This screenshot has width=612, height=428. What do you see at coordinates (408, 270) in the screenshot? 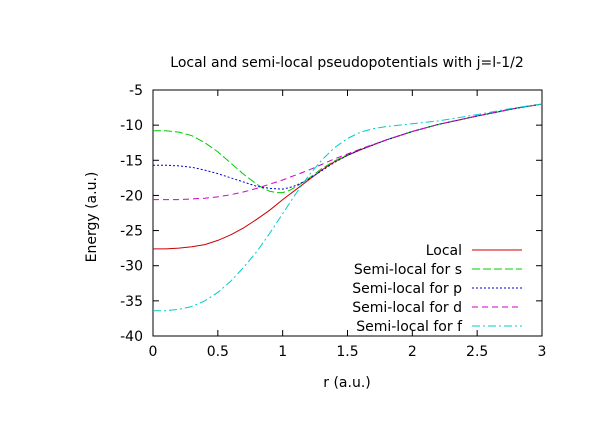
I see `legend-label: Semi-local for s` at bounding box center [408, 270].